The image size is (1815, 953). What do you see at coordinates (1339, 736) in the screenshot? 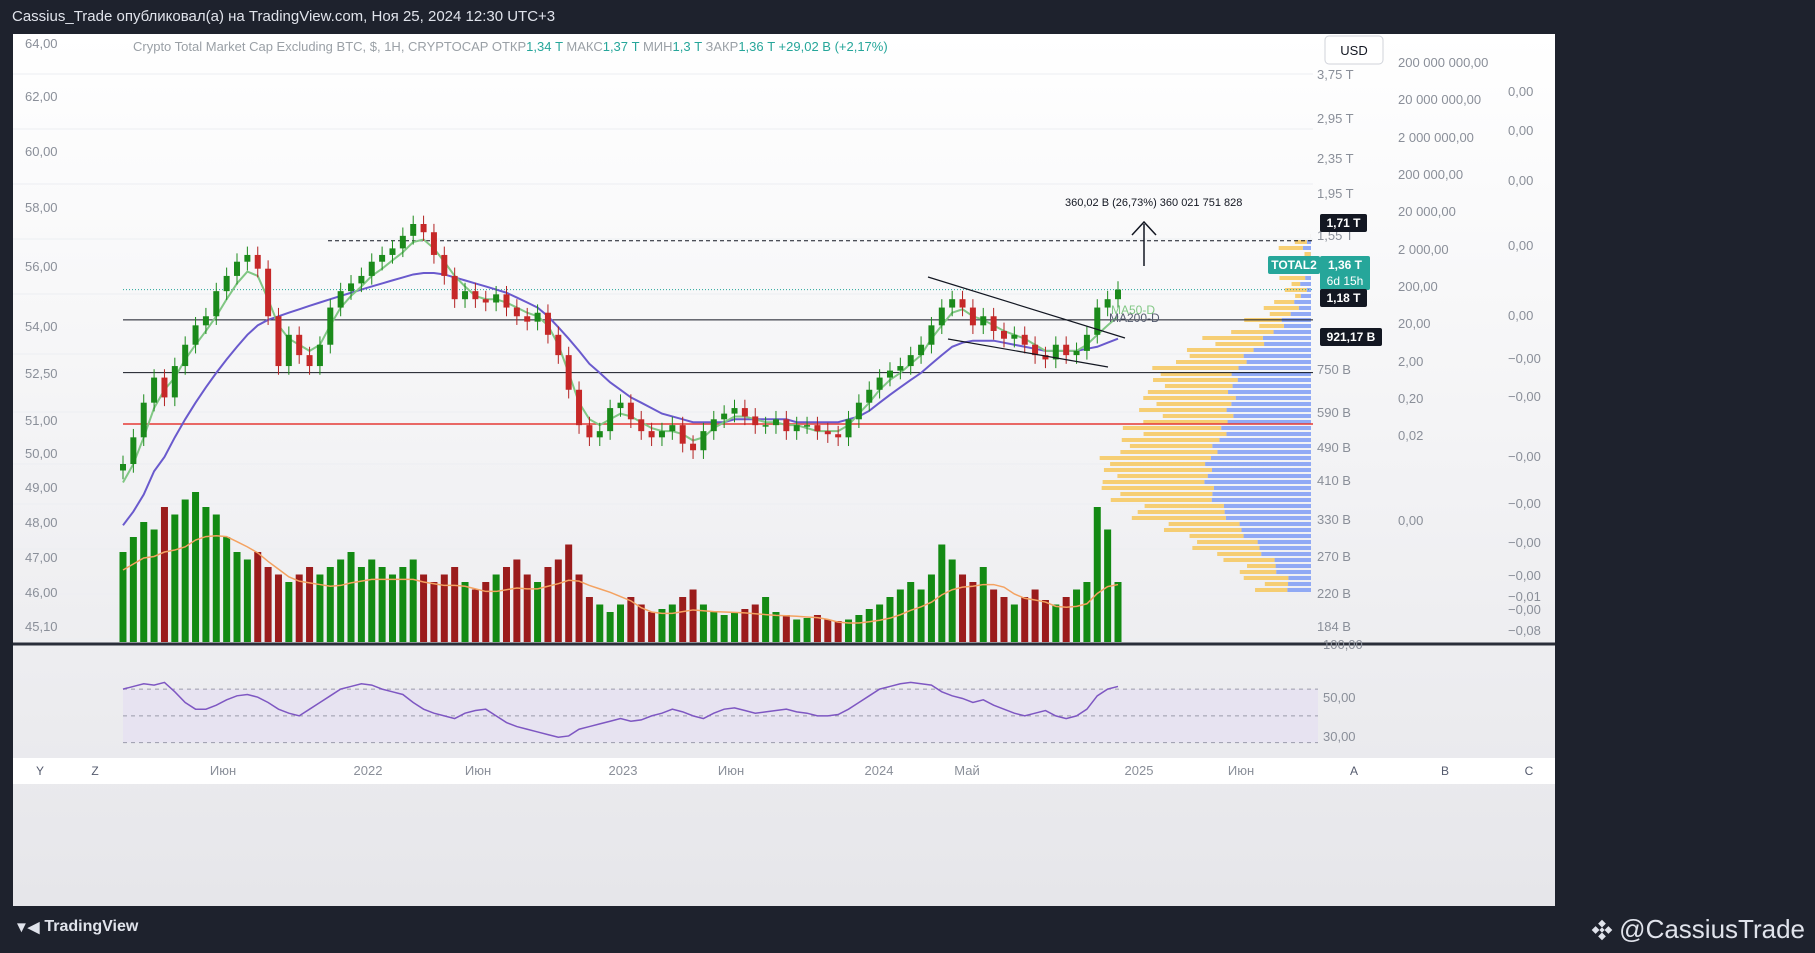
I see `rsi-axis-label: 30,00` at bounding box center [1339, 736].